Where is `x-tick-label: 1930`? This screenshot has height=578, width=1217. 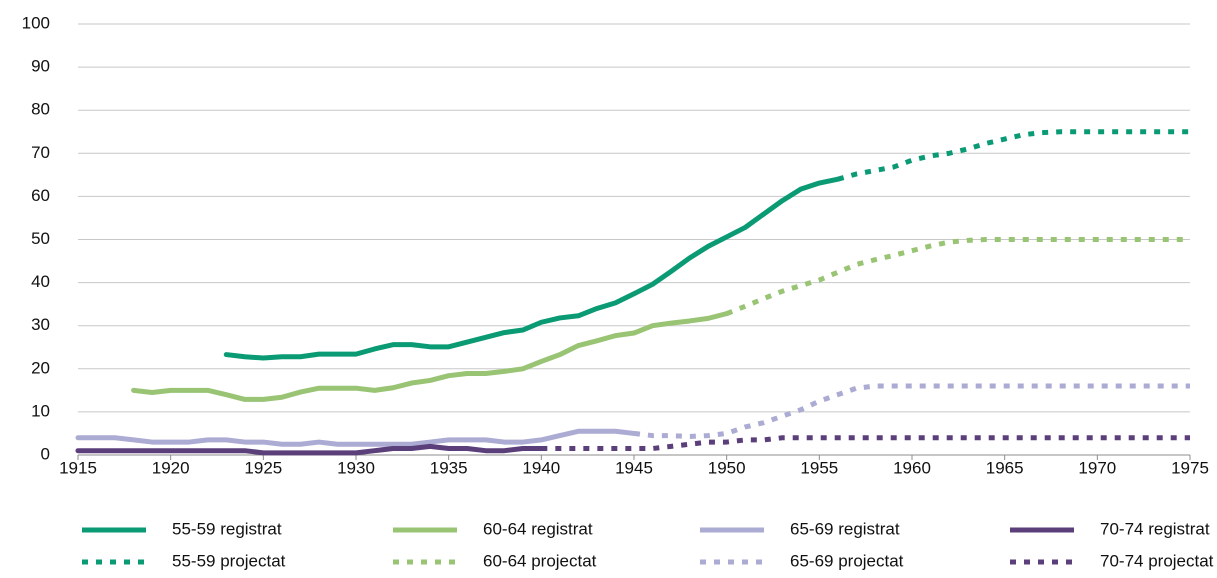 x-tick-label: 1930 is located at coordinates (356, 467).